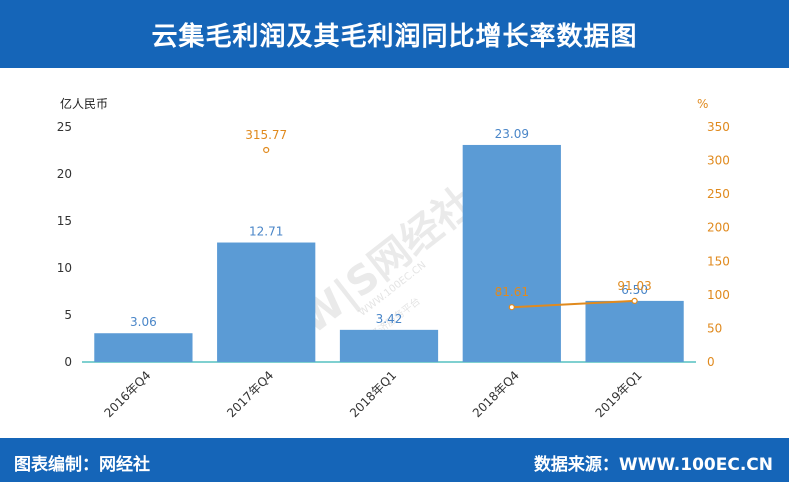  I want to click on line-data-label: 91.03, so click(634, 286).